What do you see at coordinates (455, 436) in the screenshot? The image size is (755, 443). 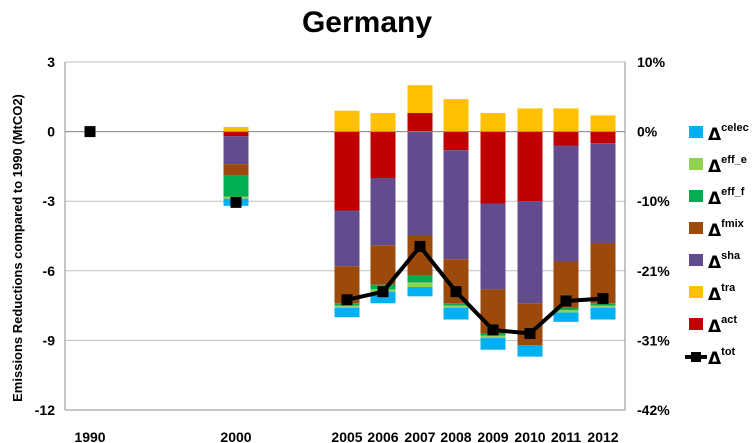 I see `x-tick-label: 2008` at bounding box center [455, 436].